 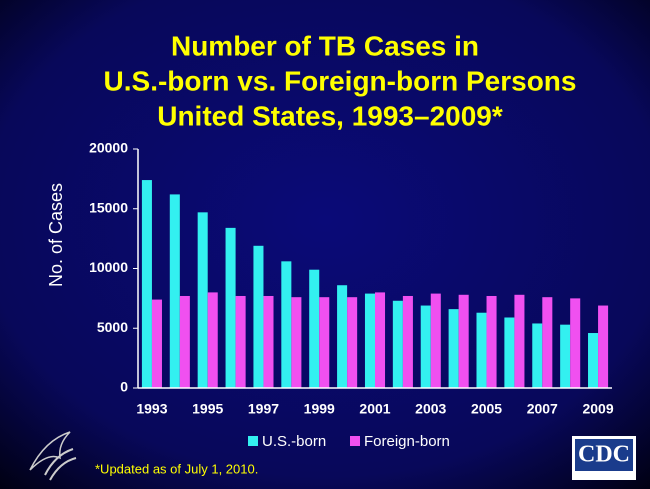 What do you see at coordinates (340, 80) in the screenshot?
I see `chart-title: U.S.-born vs. Foreign-born Persons` at bounding box center [340, 80].